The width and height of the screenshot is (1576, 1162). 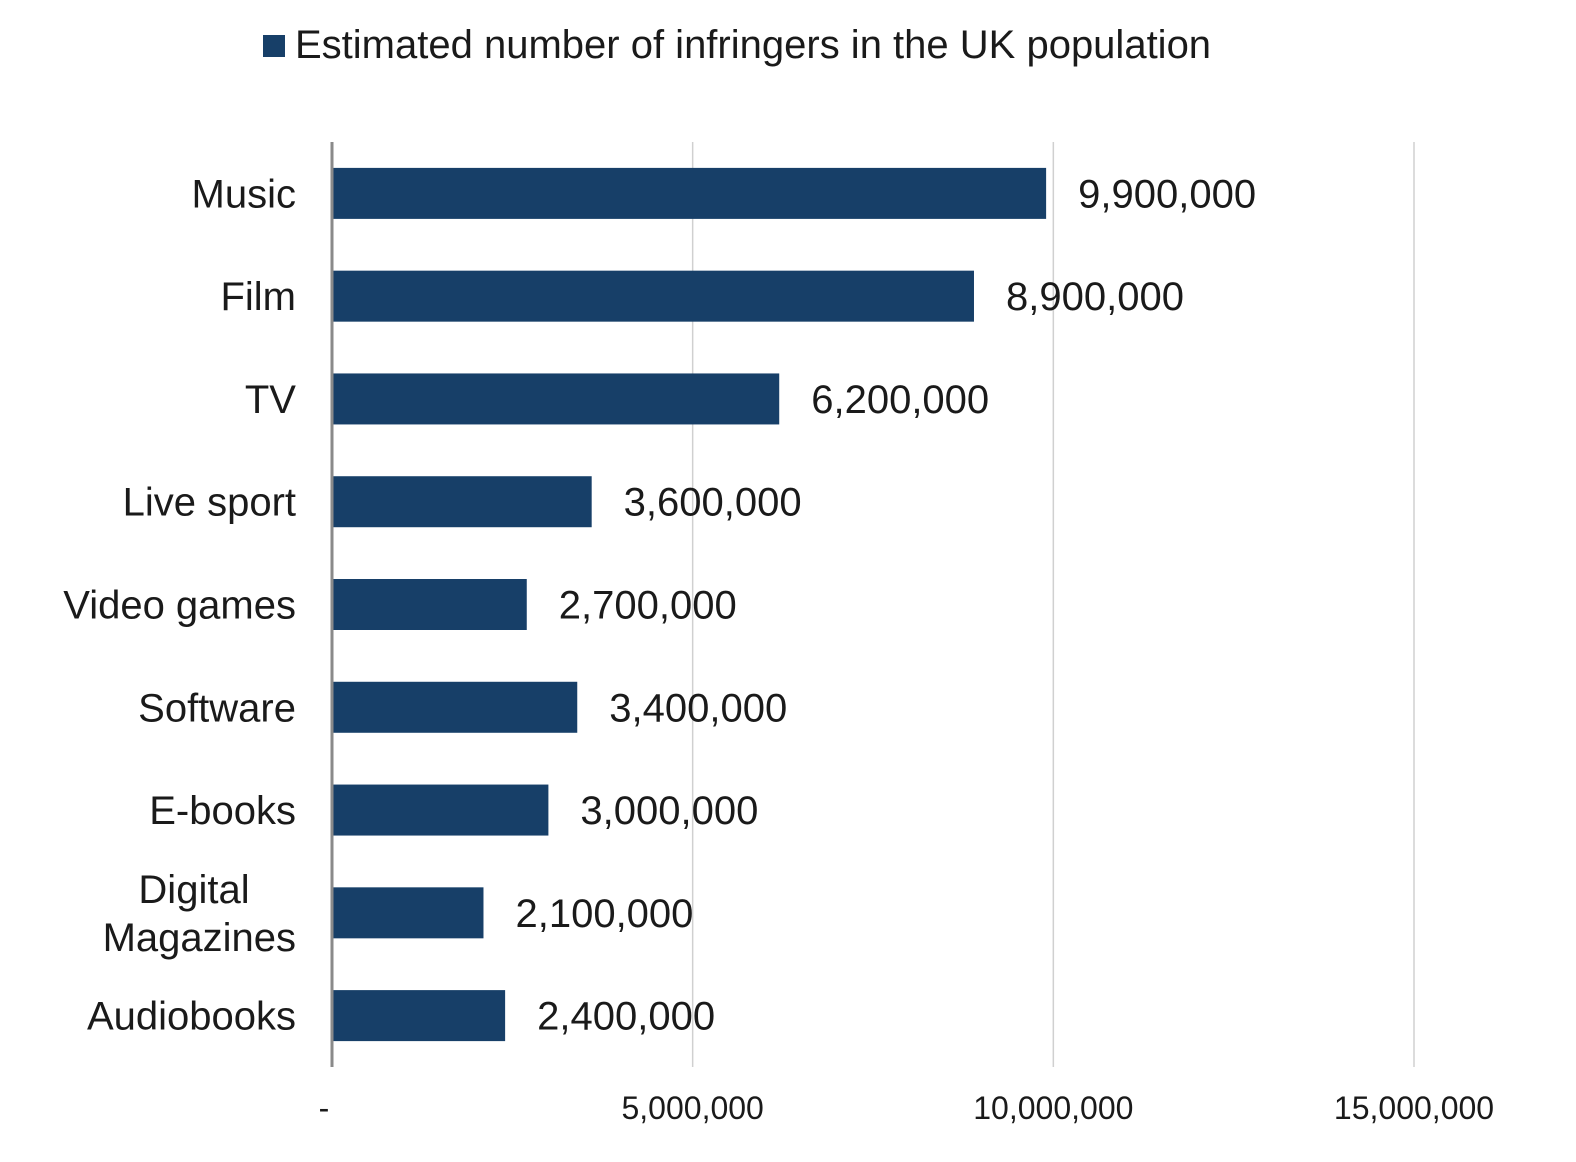 I want to click on value-label: 6,200,000, so click(x=900, y=400).